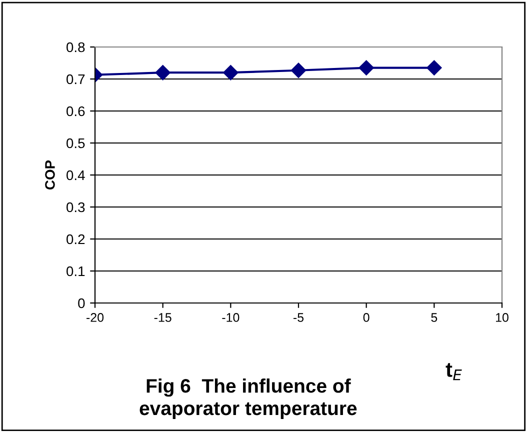 The width and height of the screenshot is (528, 432). I want to click on y-tick-label: 0, so click(81, 303).